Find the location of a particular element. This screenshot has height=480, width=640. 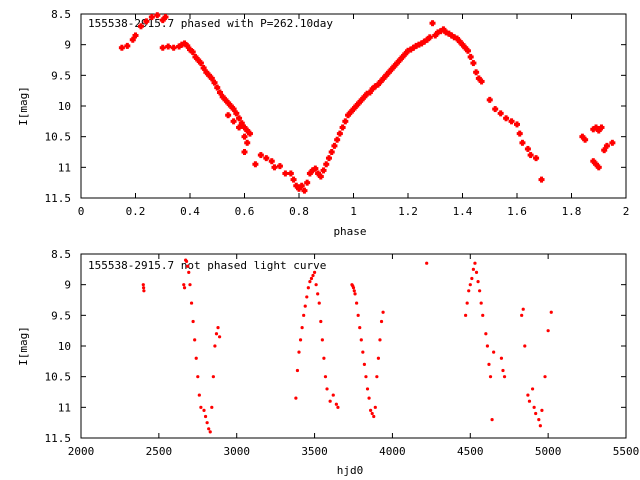

y-tick-label: 9 is located at coordinates (67, 285).